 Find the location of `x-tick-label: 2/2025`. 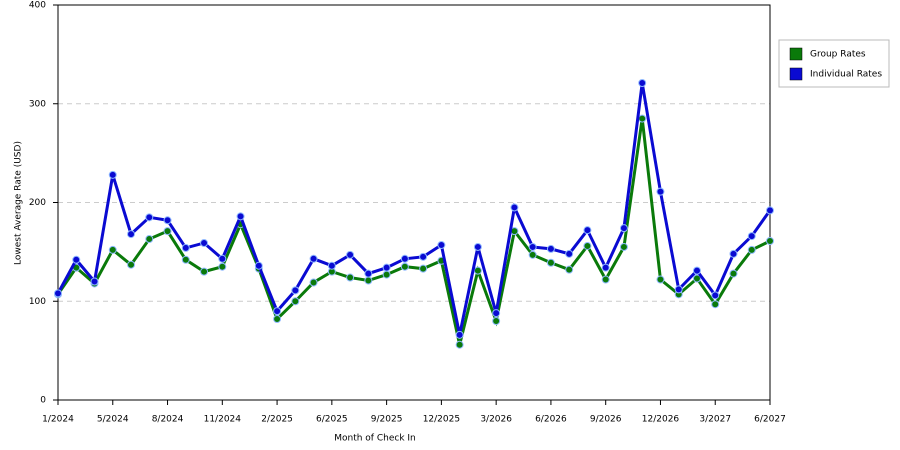

x-tick-label: 2/2025 is located at coordinates (277, 420).